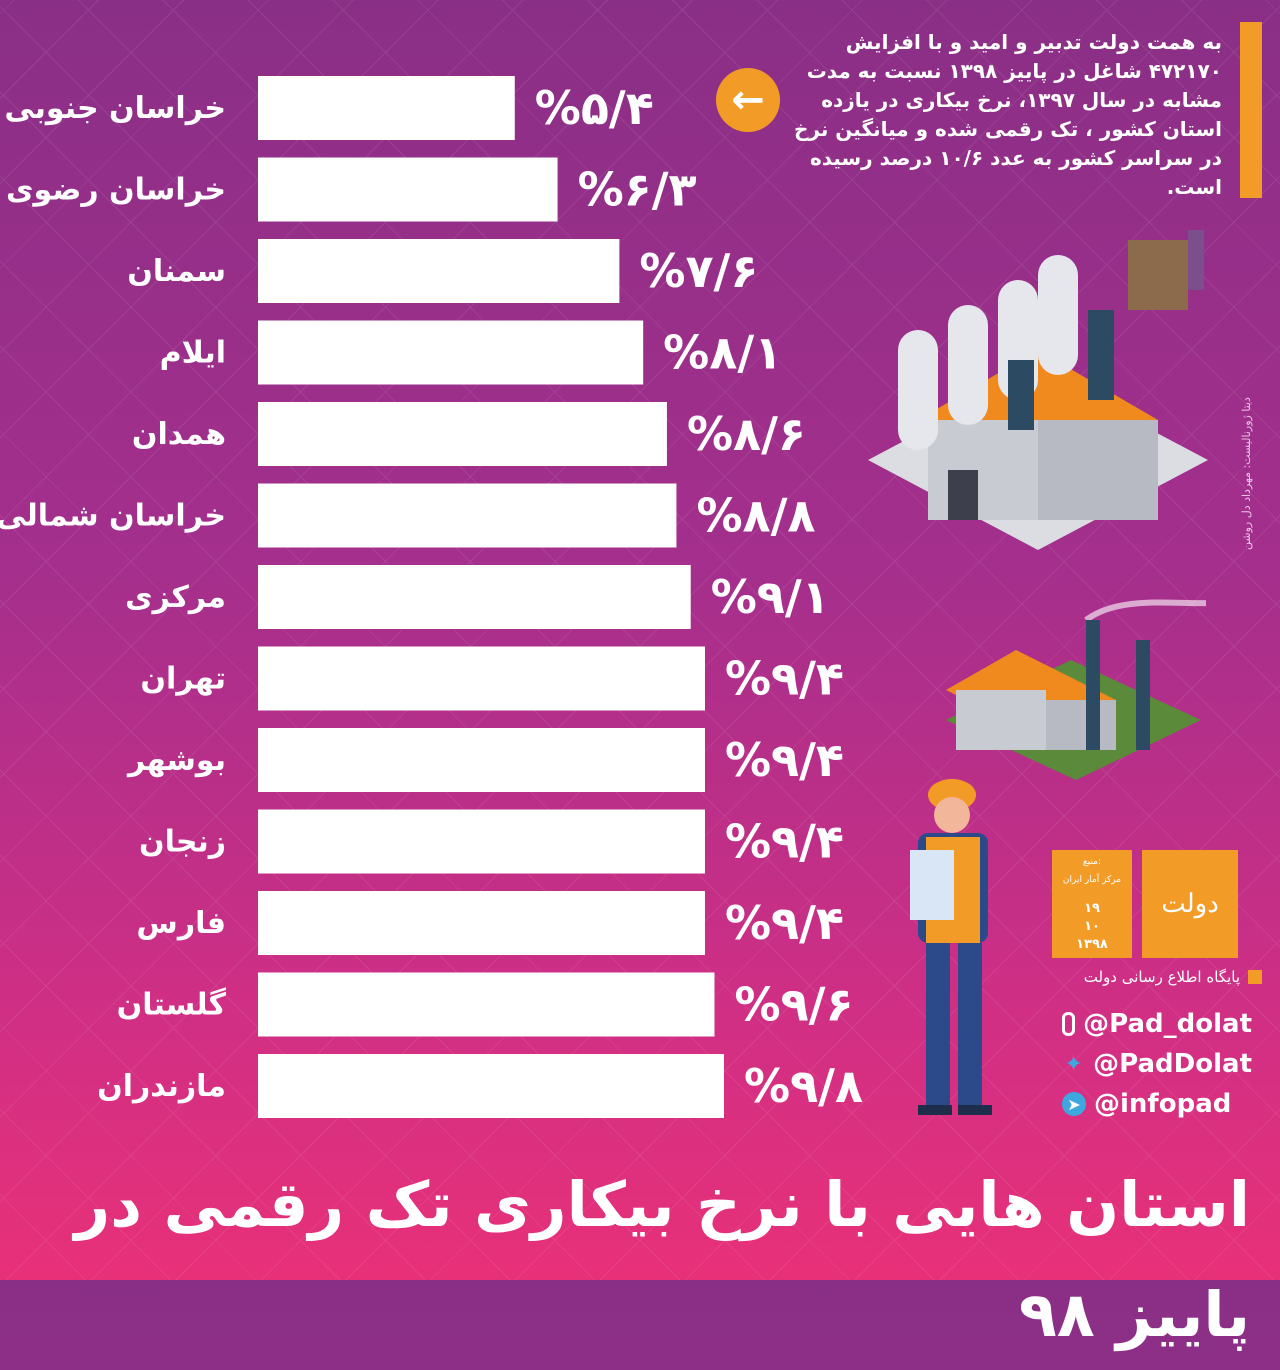 This screenshot has width=1280, height=1370. I want to click on worker-illustration, so click(951, 947).